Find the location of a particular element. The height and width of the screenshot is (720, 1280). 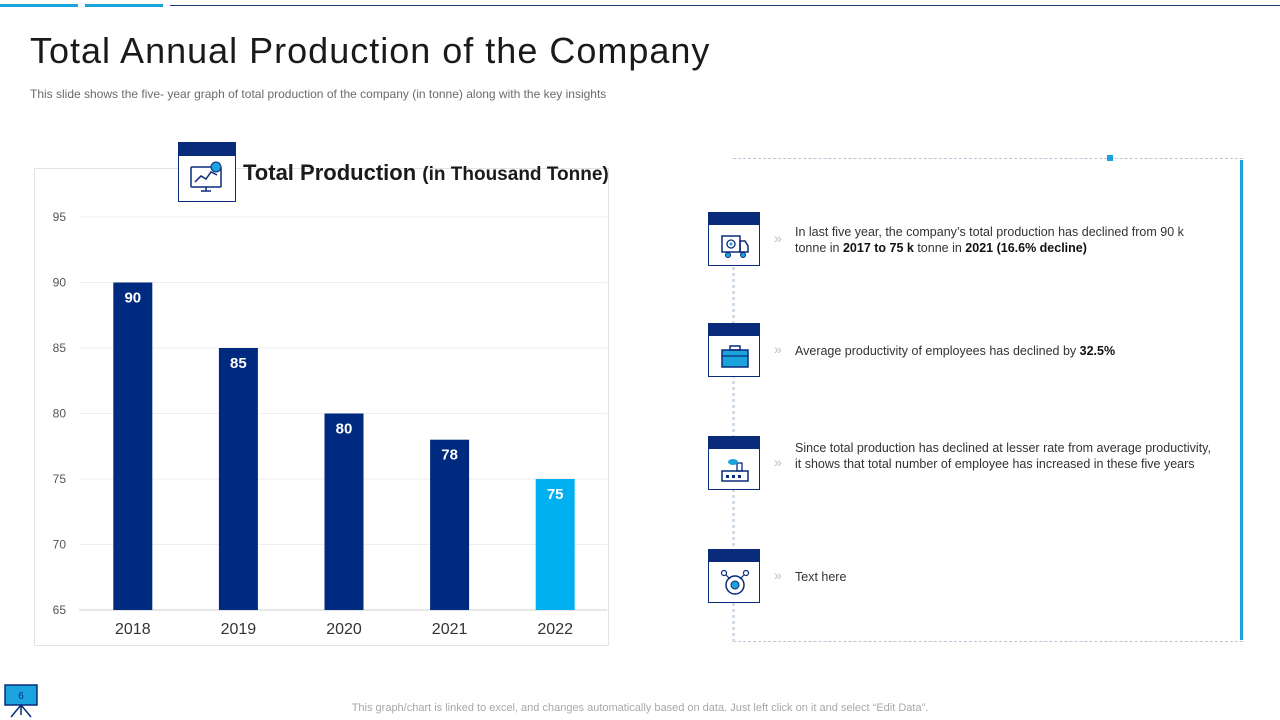

y-tick-label: 85 is located at coordinates (60, 348).